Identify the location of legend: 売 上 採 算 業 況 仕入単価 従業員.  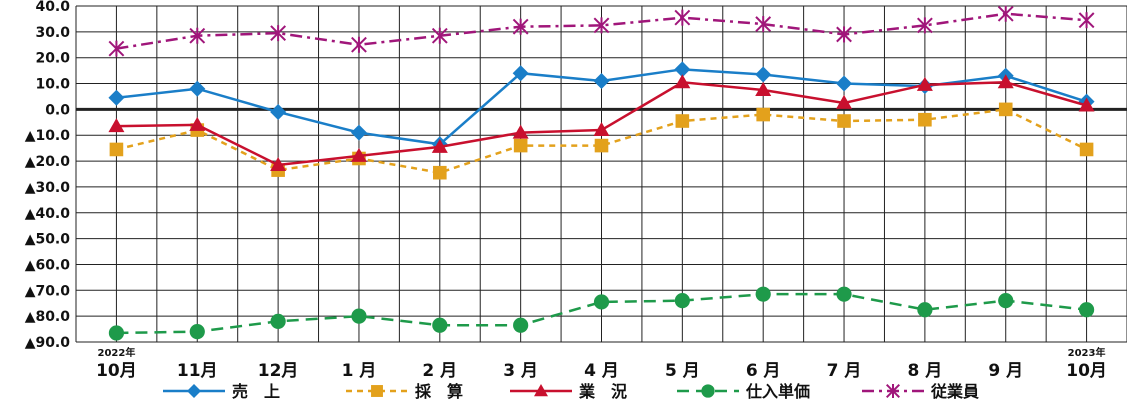
(571, 390).